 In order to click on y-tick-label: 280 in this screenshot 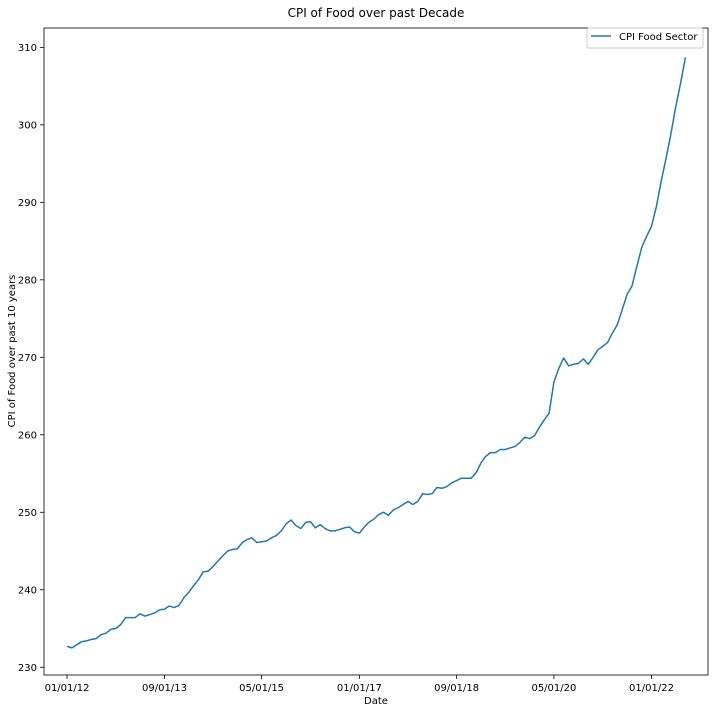, I will do `click(27, 280)`.